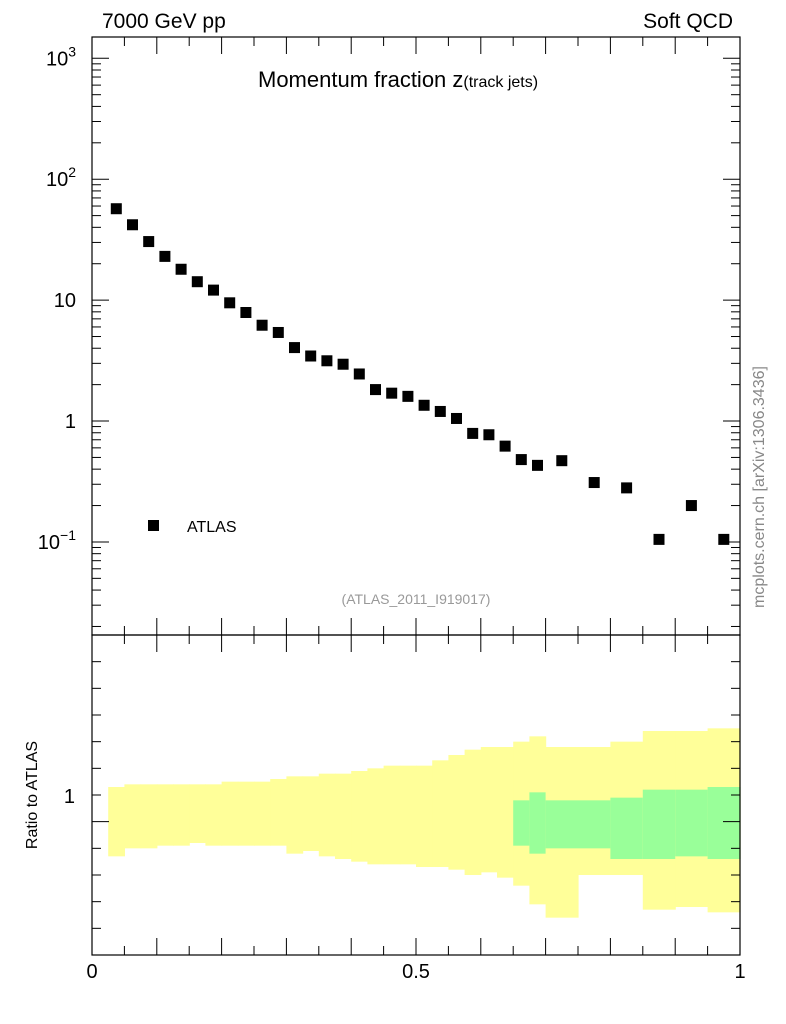  Describe the element at coordinates (688, 21) in the screenshot. I see `header-category-label: Soft QCD` at that location.